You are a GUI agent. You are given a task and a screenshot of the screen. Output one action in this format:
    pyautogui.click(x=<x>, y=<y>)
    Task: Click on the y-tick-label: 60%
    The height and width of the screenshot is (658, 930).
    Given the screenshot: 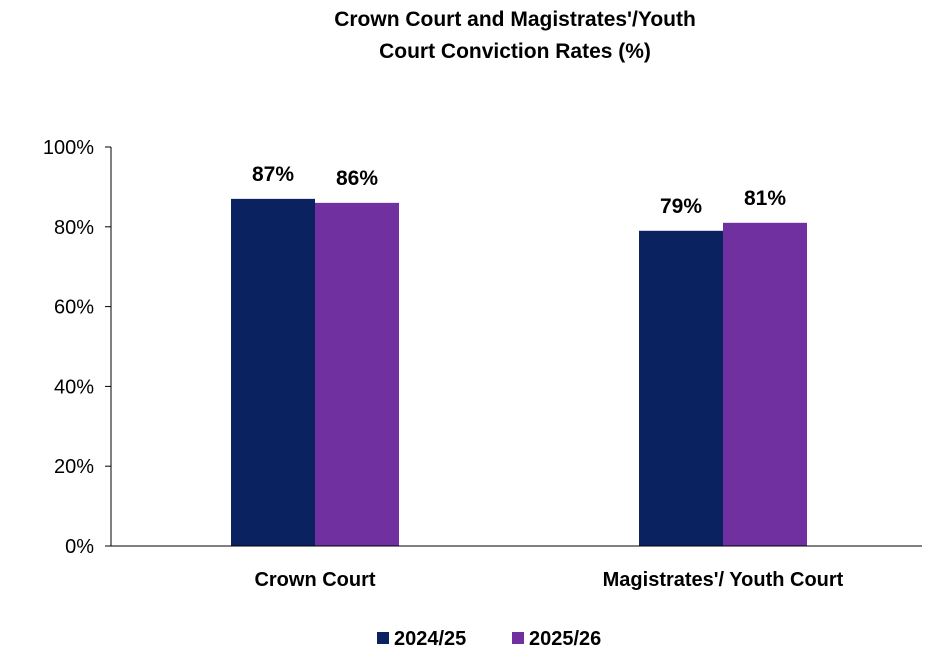 What is the action you would take?
    pyautogui.click(x=74, y=308)
    